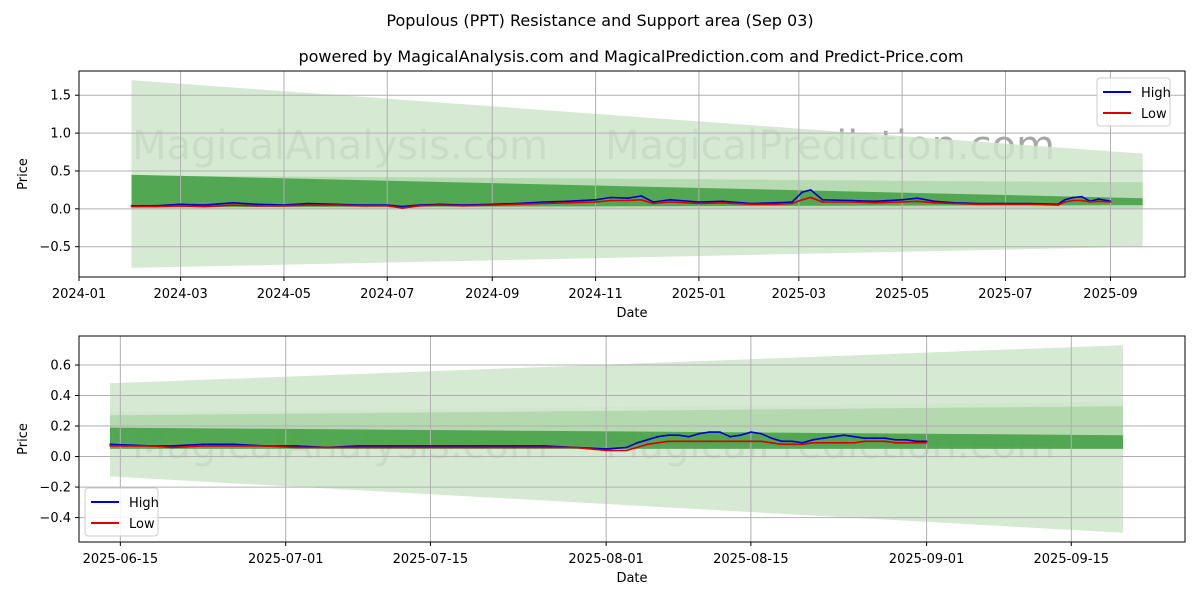 Image resolution: width=1200 pixels, height=600 pixels. Describe the element at coordinates (799, 294) in the screenshot. I see `x-tick-label: 2025-03` at that location.